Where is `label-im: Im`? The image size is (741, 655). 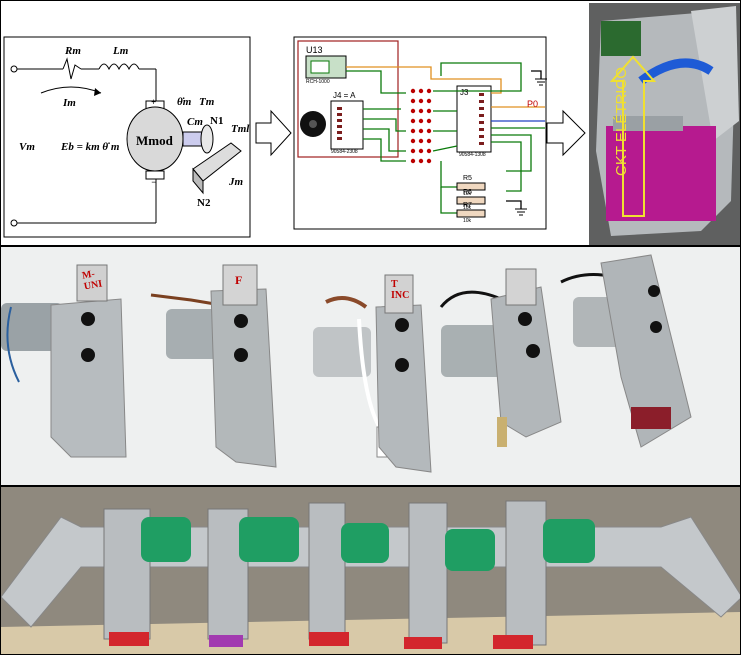 label-im: Im is located at coordinates (69, 103).